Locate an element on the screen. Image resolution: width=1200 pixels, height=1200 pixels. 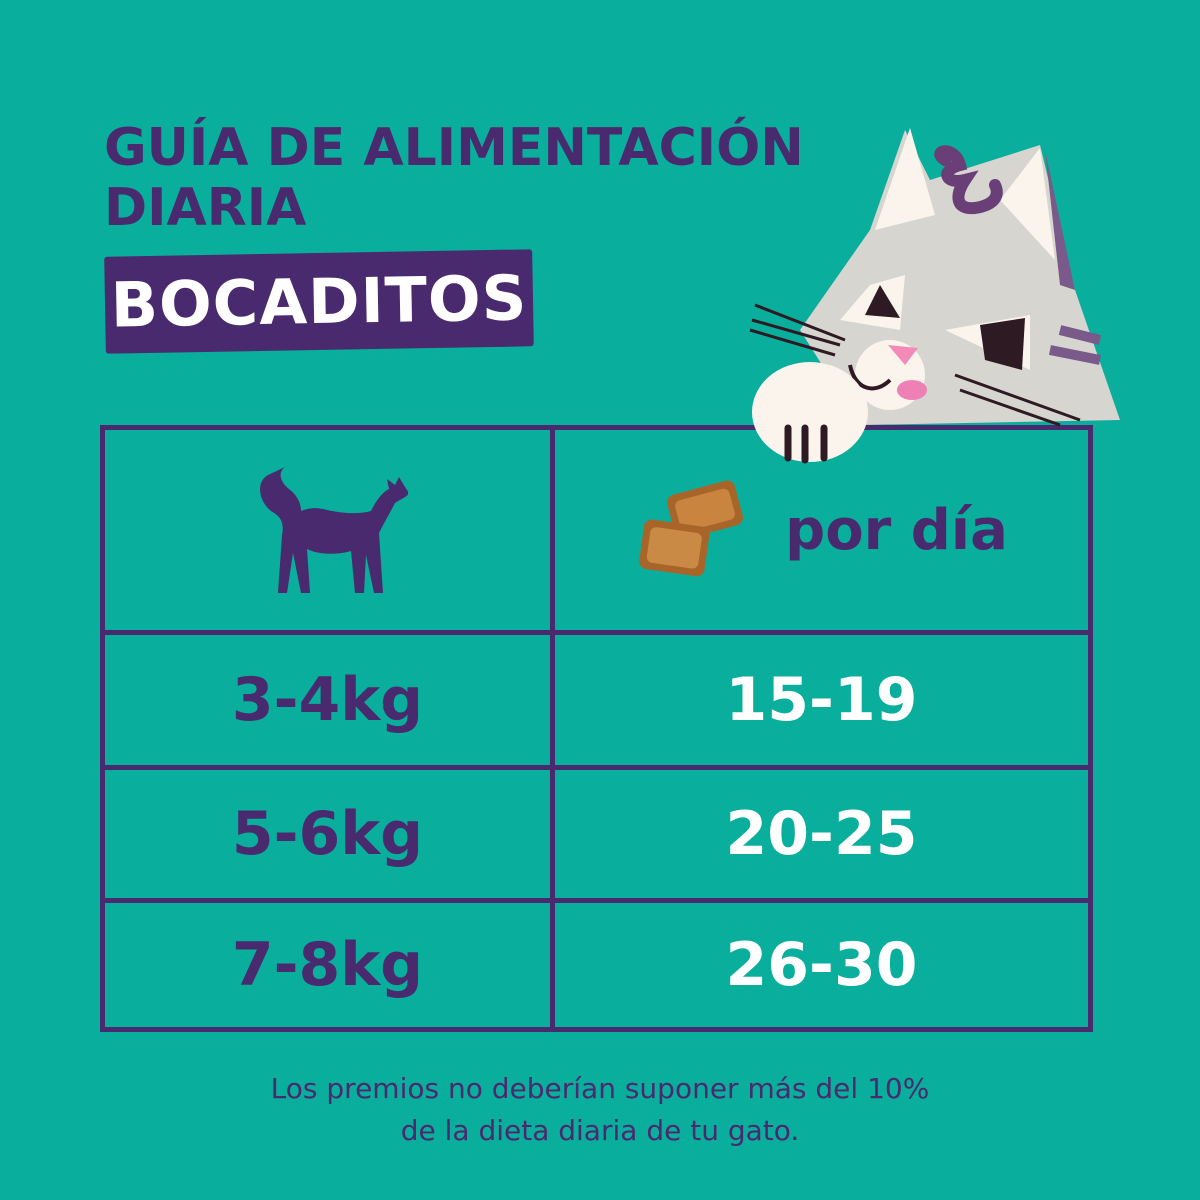
table-row: 3-4kg 15-19 is located at coordinates (596, 700).